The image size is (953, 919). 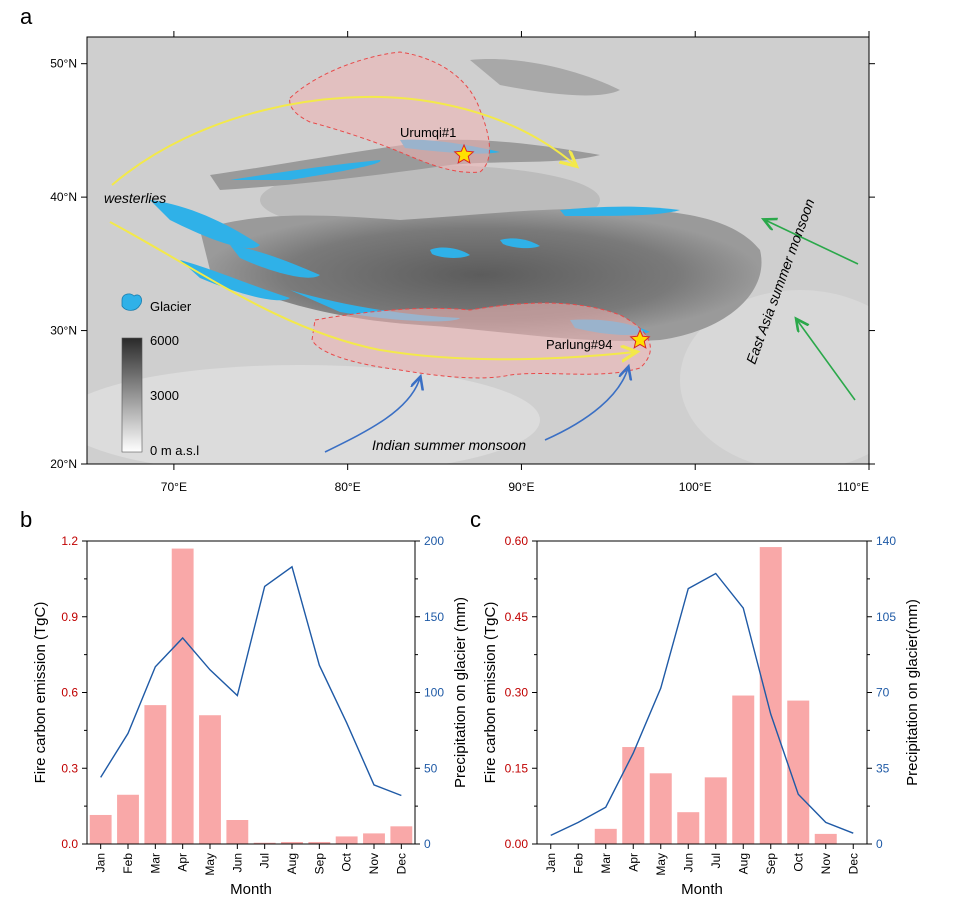 I want to click on indian-monsoon-label: Indian summer monsoon, so click(x=449, y=445).